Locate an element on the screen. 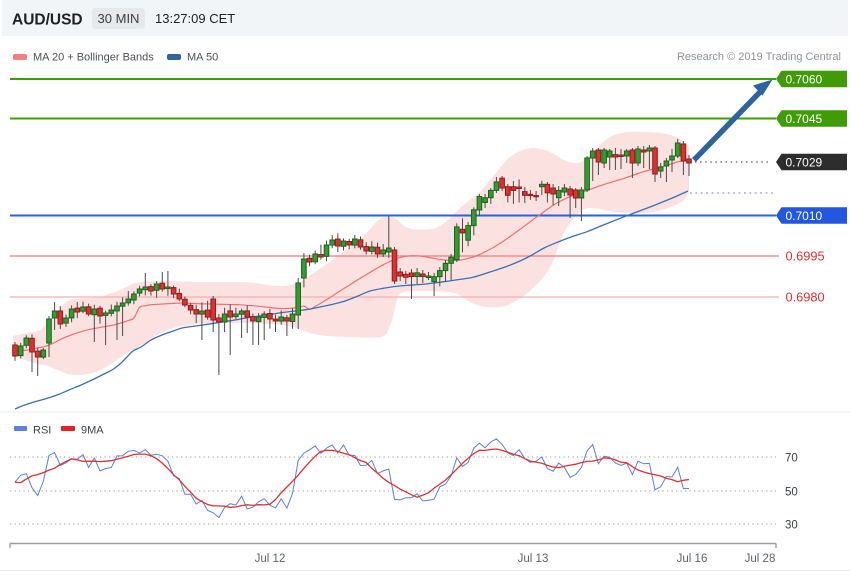 The height and width of the screenshot is (576, 850). svg-text: 0.6980 is located at coordinates (805, 297).